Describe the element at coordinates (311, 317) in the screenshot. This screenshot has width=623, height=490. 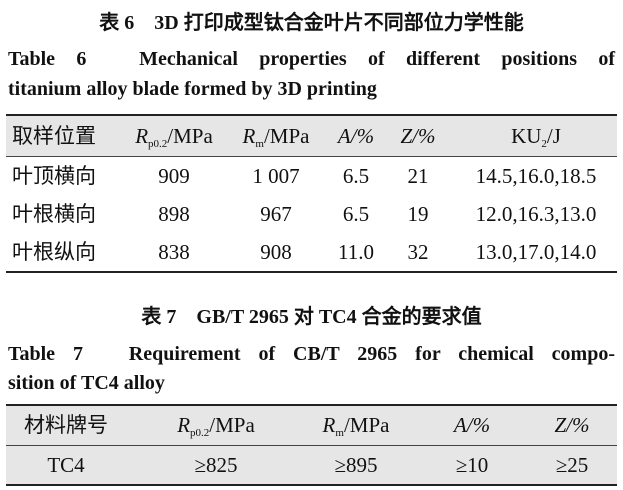
I see `table7-caption-cn: 表 7 GB/T 2965 对 TC4 合金的要求值` at that location.